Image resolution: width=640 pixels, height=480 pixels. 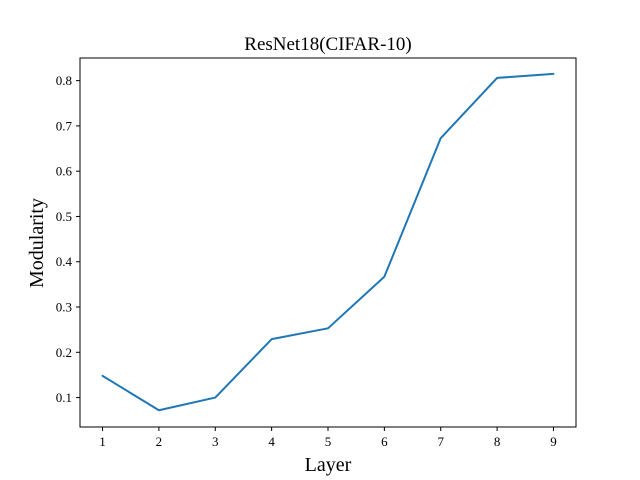 What do you see at coordinates (328, 465) in the screenshot?
I see `x-axis-label: Layer` at bounding box center [328, 465].